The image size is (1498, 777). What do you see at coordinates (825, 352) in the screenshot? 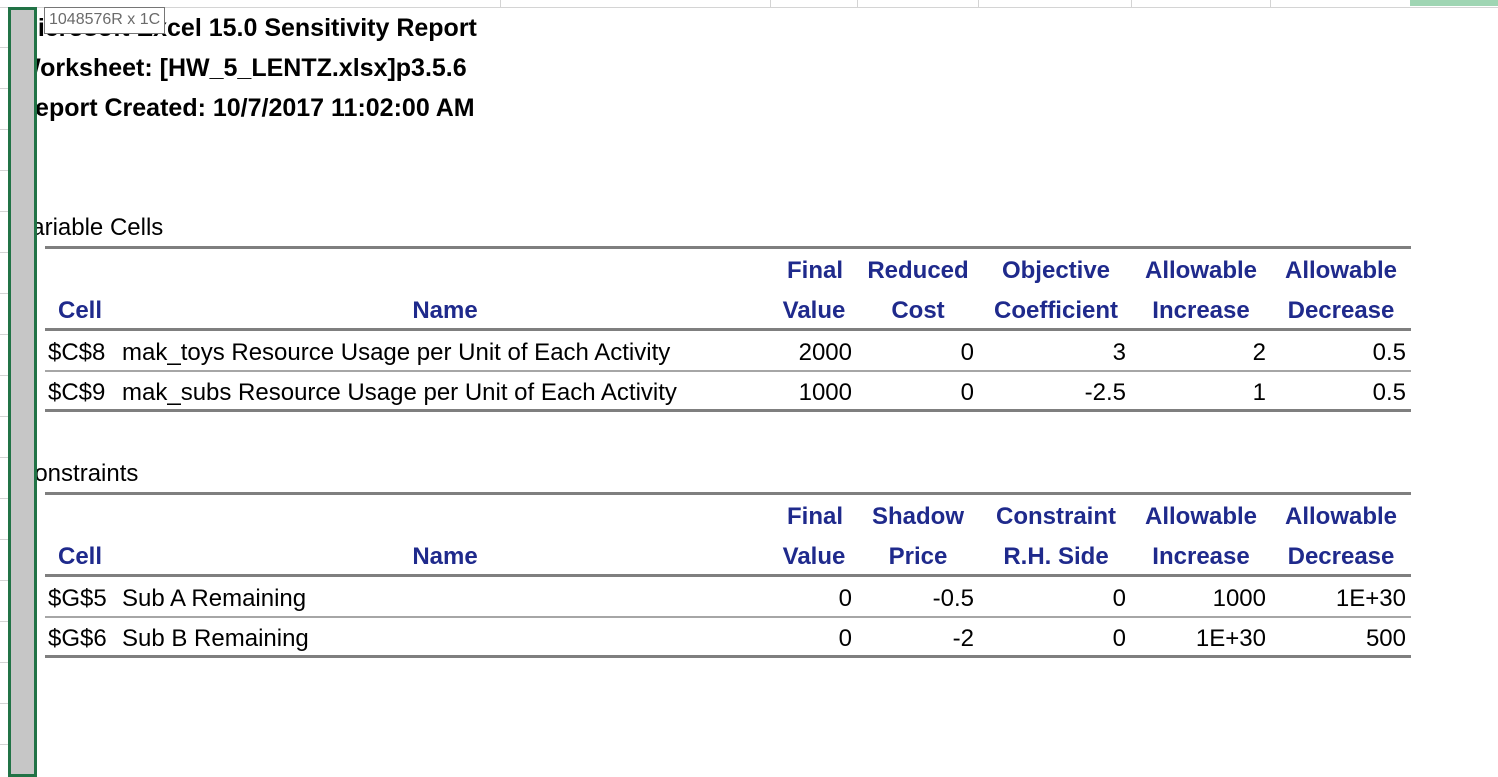
I see `row-final-value: 2000` at bounding box center [825, 352].